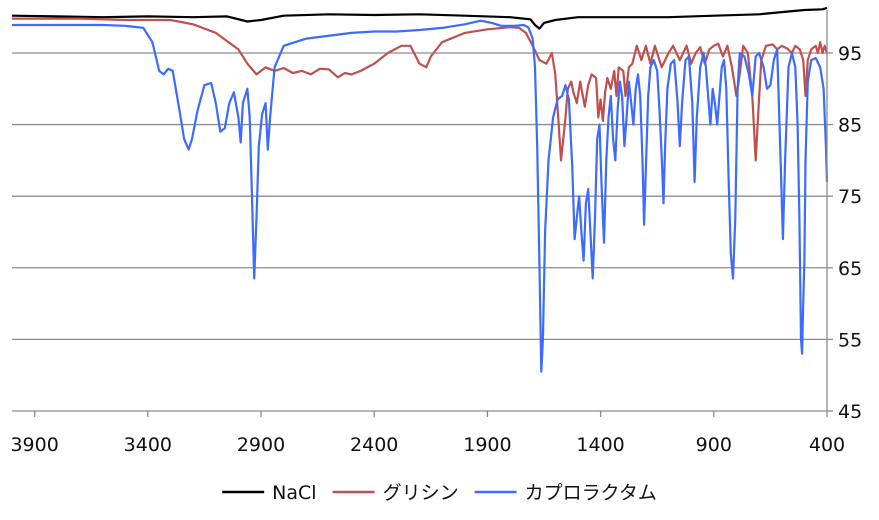  I want to click on legend-label-1: NaCl, so click(294, 493).